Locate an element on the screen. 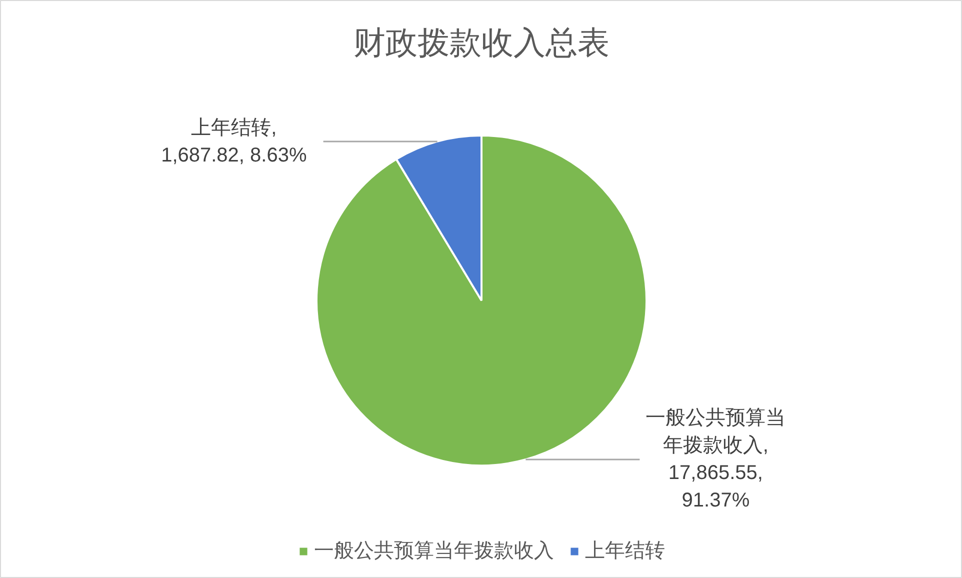  chart-title: 财政拨款收入总表 is located at coordinates (482, 42).